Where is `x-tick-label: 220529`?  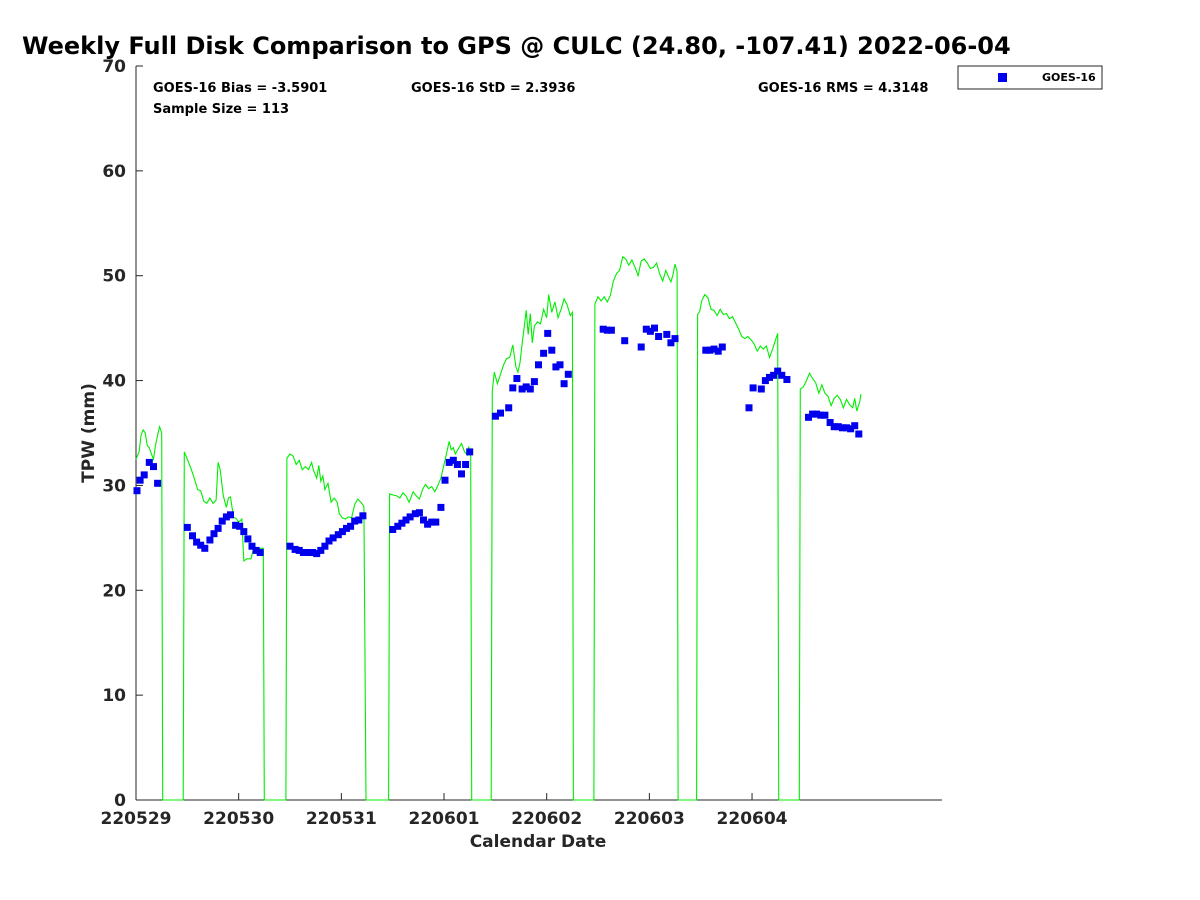 x-tick-label: 220529 is located at coordinates (136, 819).